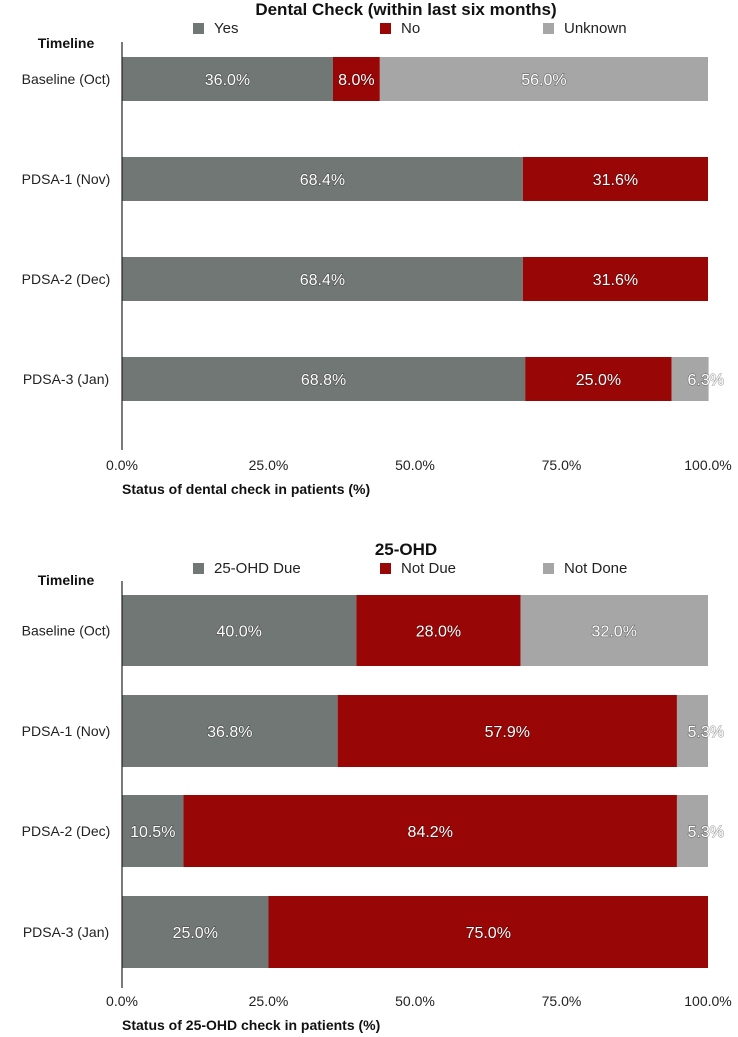 This screenshot has height=1037, width=738. I want to click on bar-value-label-1-3-1: 68.4%, so click(322, 280).